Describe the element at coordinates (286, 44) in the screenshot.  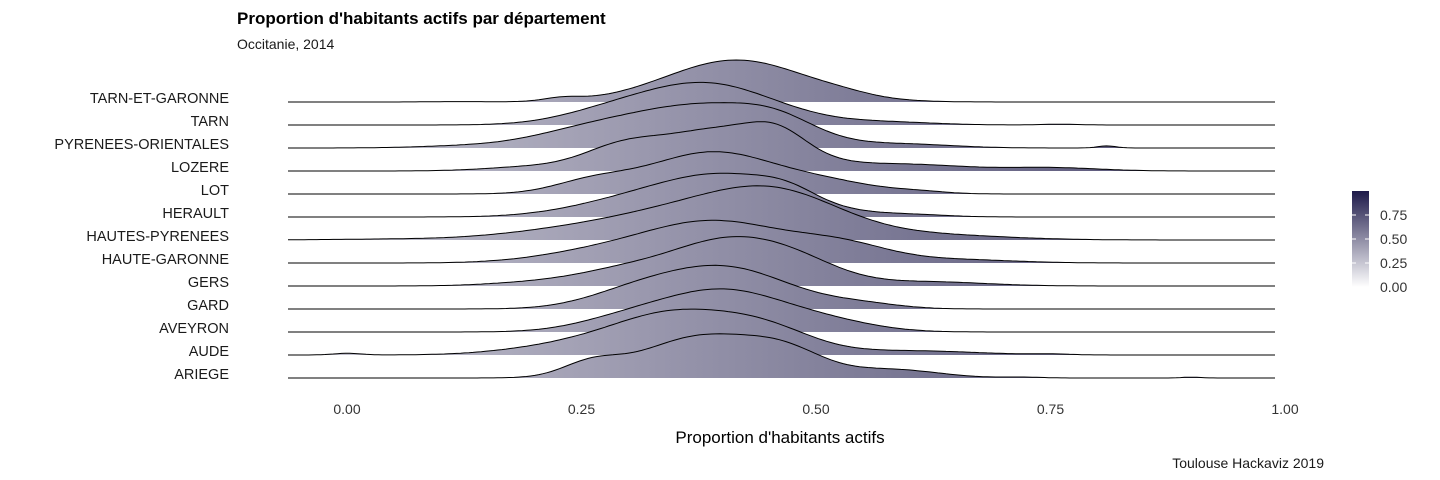
I see `chart-subtitle: Occitanie, 2014` at that location.